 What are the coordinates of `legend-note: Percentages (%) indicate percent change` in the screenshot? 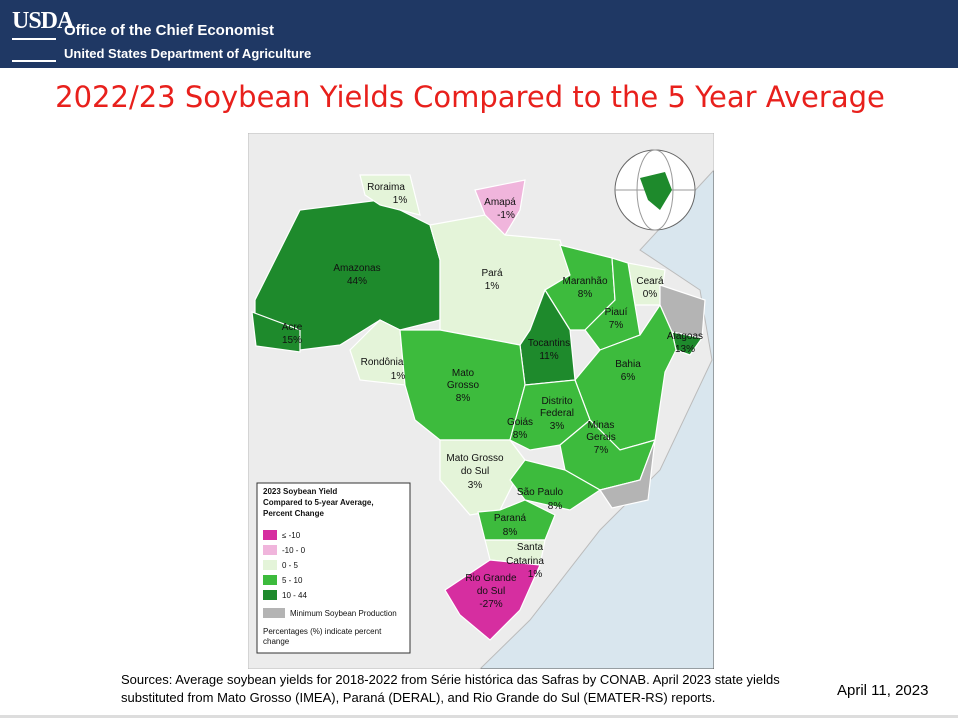 It's located at (322, 636).